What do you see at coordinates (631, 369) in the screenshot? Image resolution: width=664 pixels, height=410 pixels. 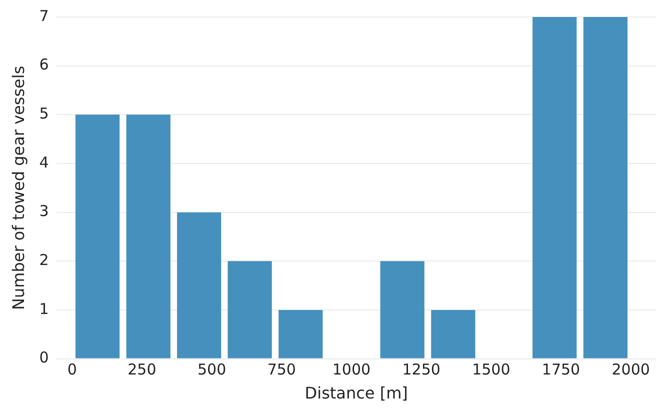 I see `x-tick-label: 2000` at bounding box center [631, 369].